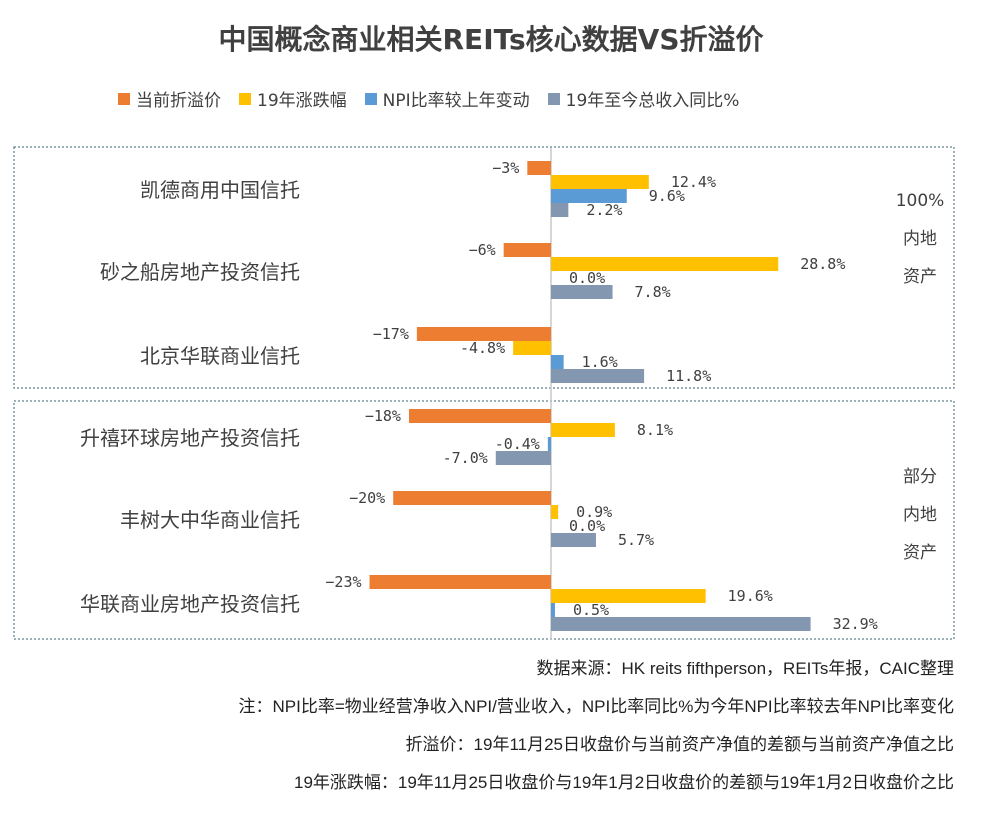  I want to click on data-label: 1.6%, so click(600, 362).